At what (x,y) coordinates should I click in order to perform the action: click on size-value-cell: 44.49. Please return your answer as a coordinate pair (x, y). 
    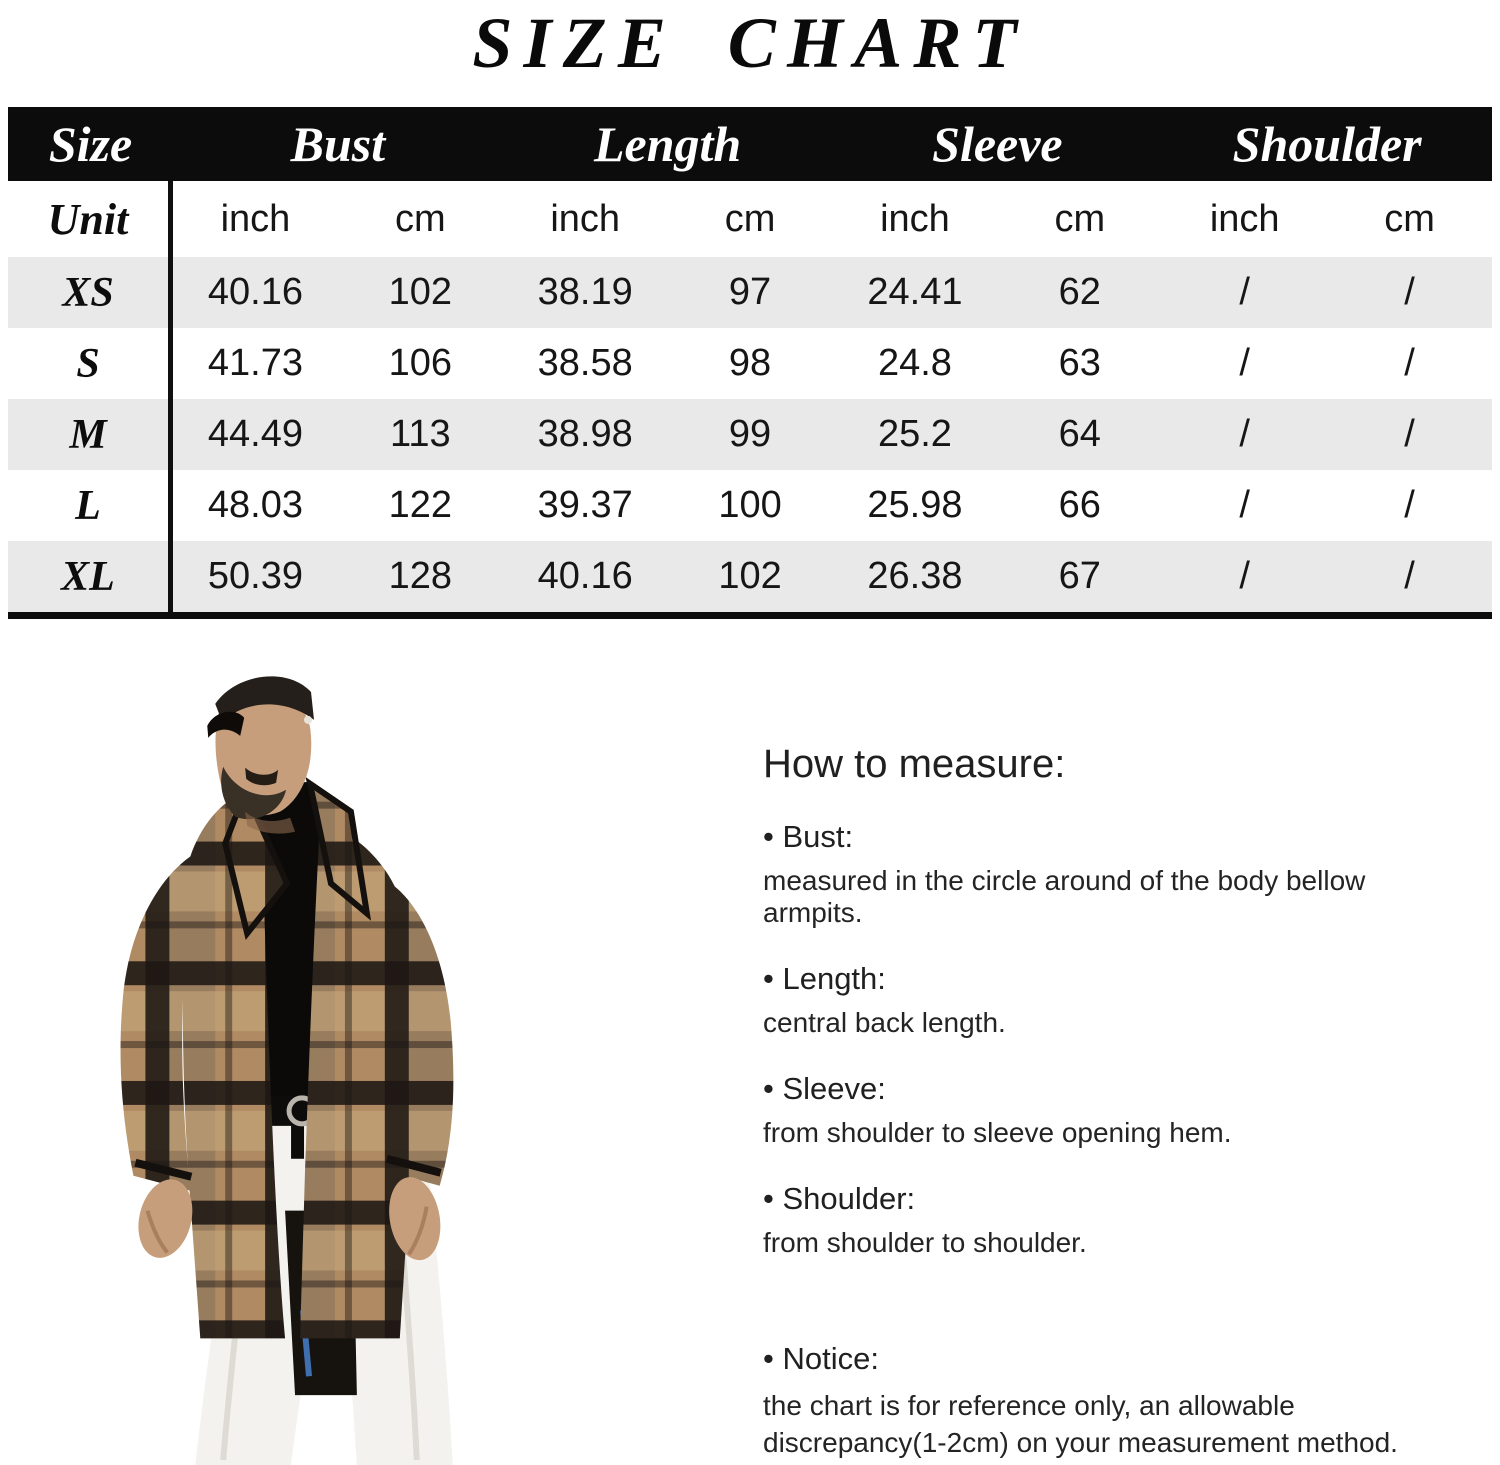
    Looking at the image, I should click on (255, 434).